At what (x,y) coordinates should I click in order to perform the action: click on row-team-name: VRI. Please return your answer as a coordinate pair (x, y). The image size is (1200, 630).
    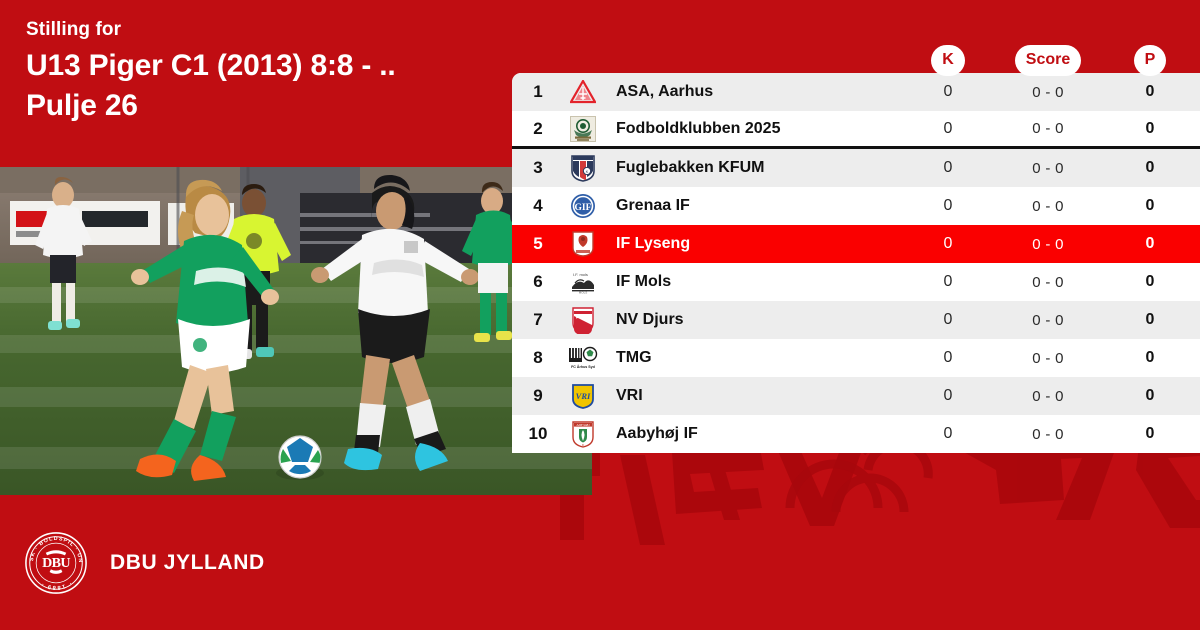
    Looking at the image, I should click on (629, 395).